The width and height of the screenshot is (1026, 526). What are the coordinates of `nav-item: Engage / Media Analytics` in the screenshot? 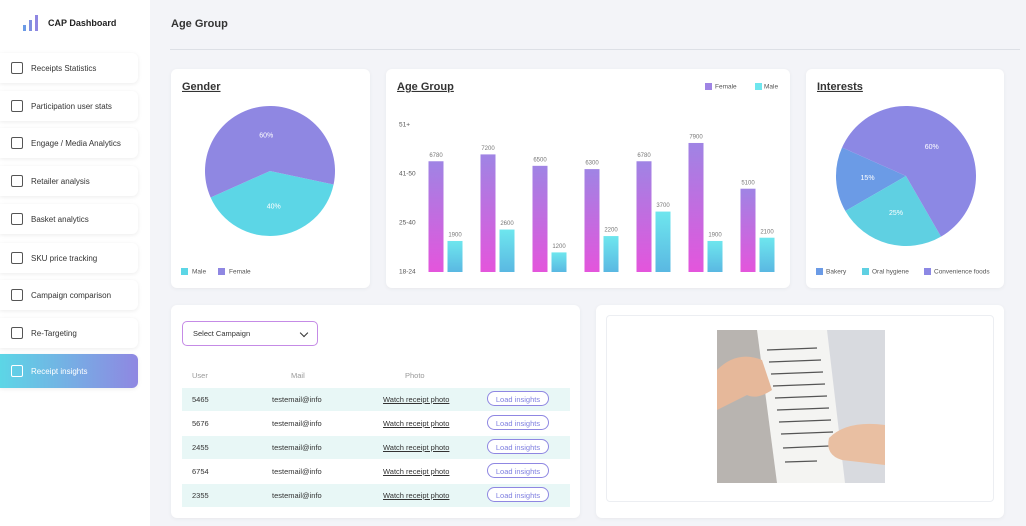 It's located at (69, 143).